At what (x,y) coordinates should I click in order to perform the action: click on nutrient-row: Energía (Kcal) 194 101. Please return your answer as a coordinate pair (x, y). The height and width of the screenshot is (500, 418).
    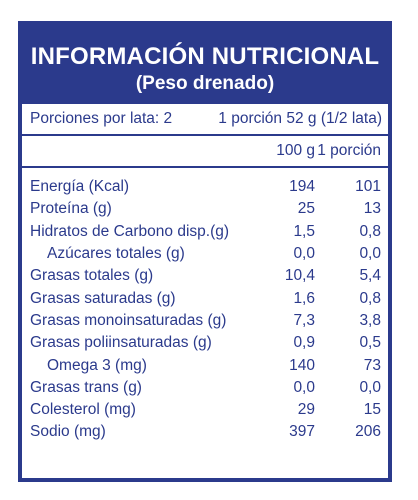
    Looking at the image, I should click on (205, 187).